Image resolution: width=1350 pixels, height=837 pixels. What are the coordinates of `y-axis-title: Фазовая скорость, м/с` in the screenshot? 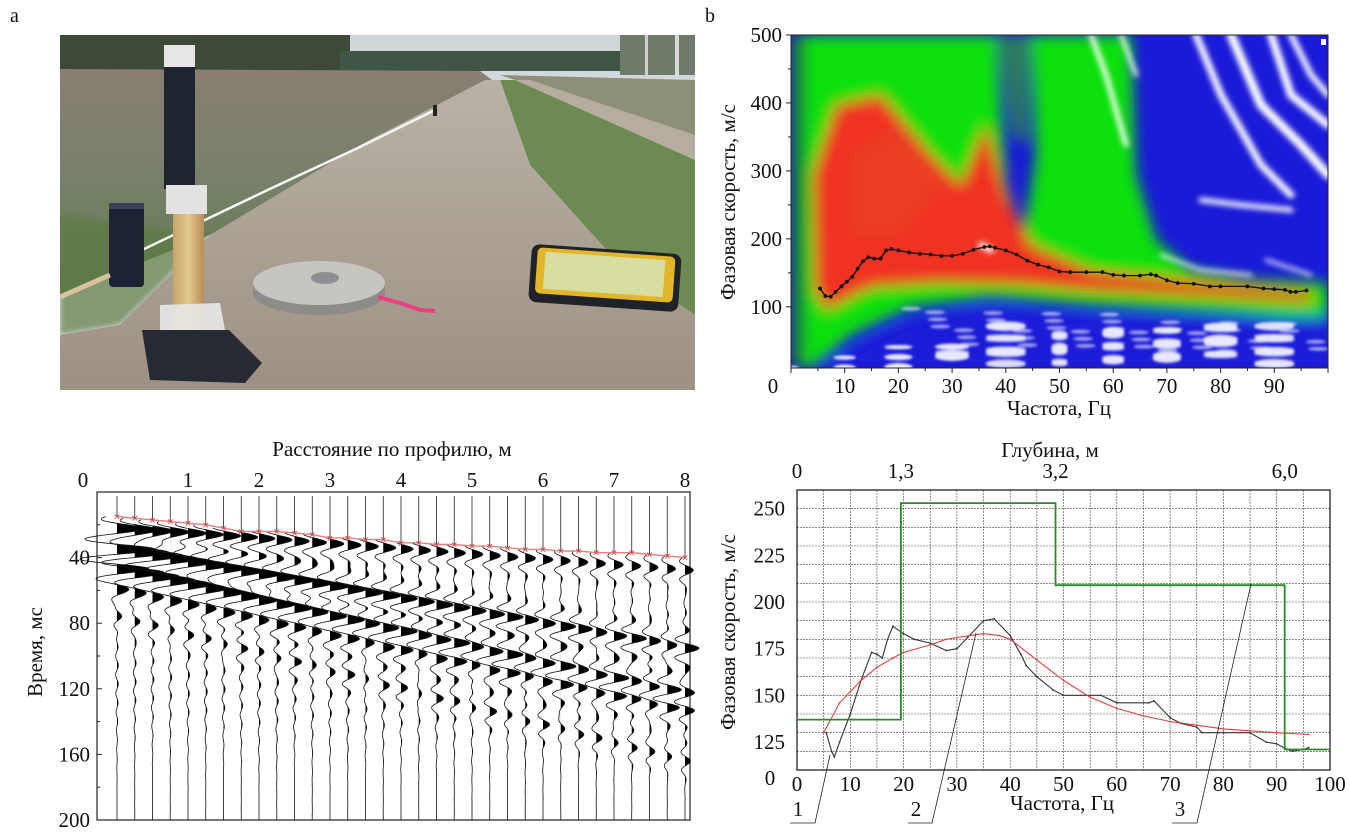 It's located at (728, 632).